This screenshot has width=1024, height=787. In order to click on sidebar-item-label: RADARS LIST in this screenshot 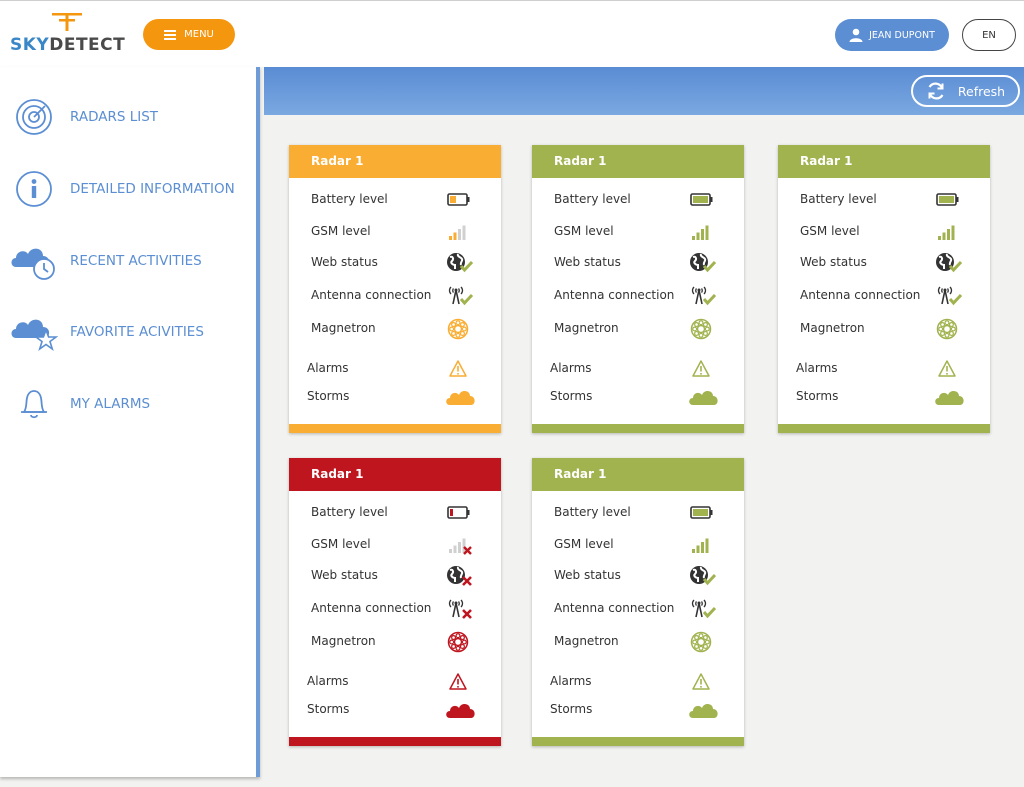, I will do `click(114, 117)`.